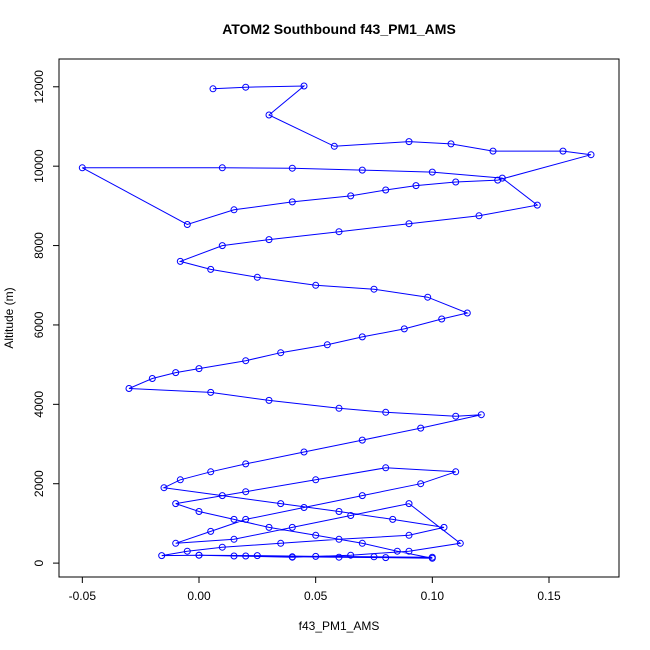  What do you see at coordinates (39, 404) in the screenshot?
I see `y-tick-label: 4000` at bounding box center [39, 404].